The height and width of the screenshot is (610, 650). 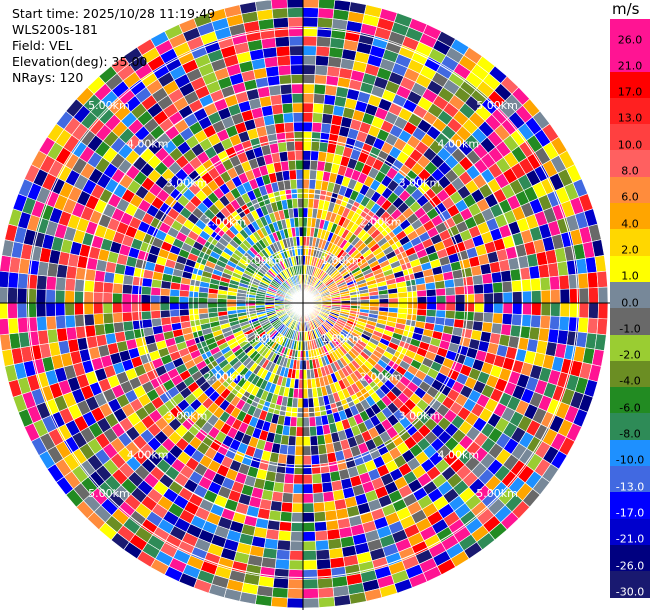 I want to click on nrays-label: NRays: 120, so click(x=48, y=77).